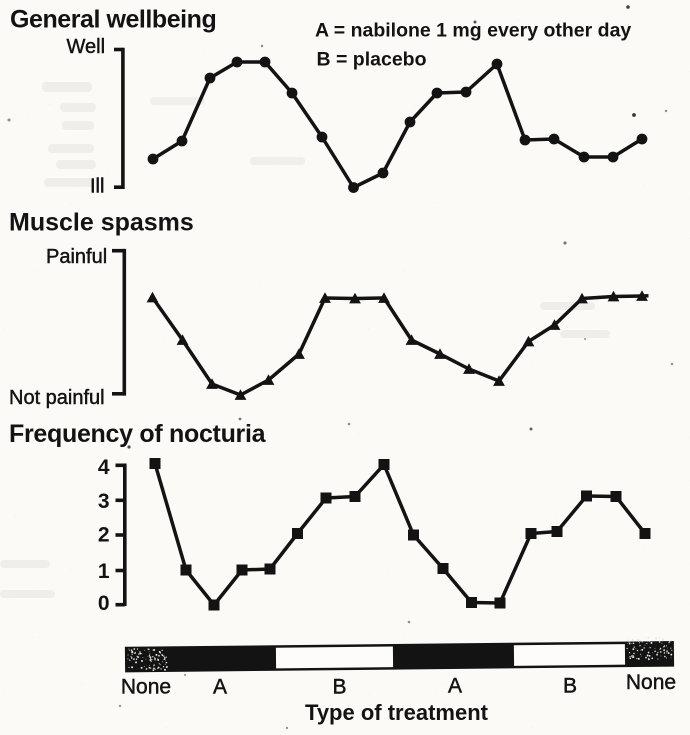  What do you see at coordinates (104, 535) in the screenshot?
I see `svg-text: 2` at bounding box center [104, 535].